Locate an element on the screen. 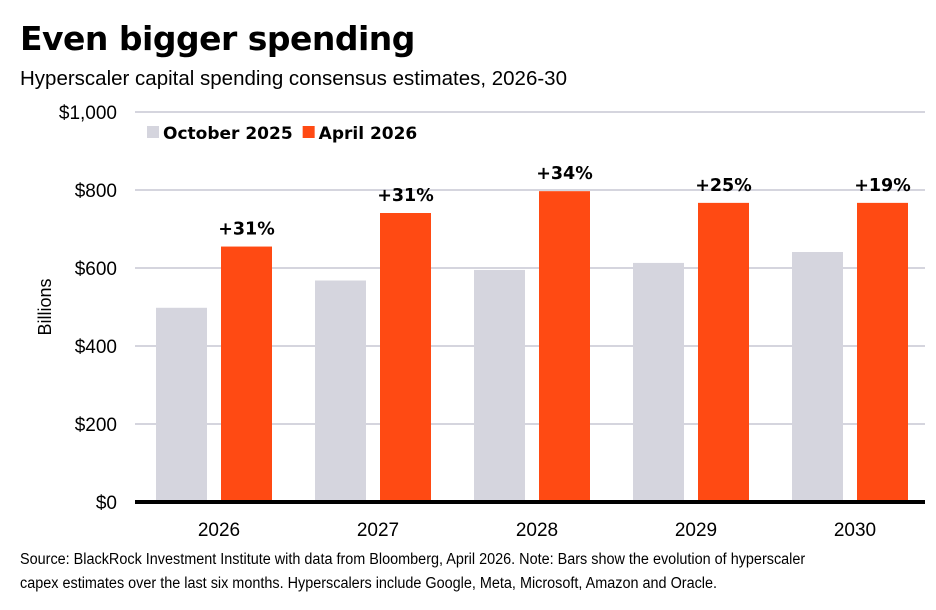 The width and height of the screenshot is (936, 610). y-tick-label: $600 is located at coordinates (96, 269).